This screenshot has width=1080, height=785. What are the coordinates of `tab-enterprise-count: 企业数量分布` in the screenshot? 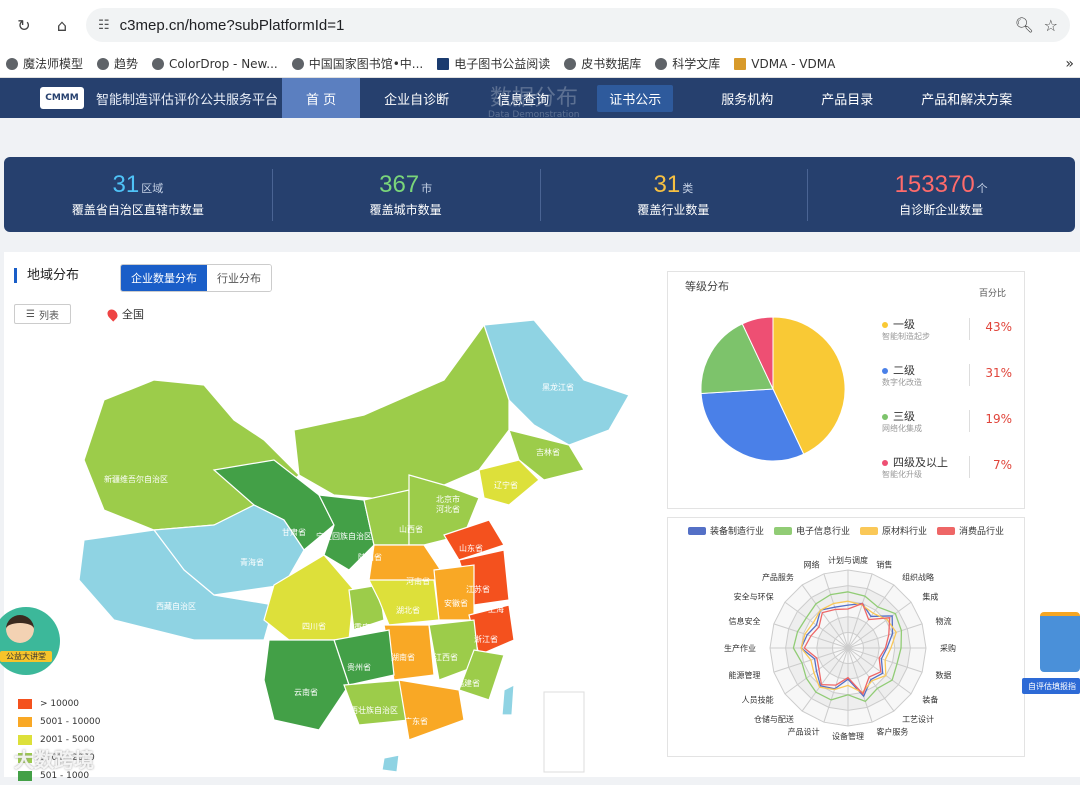 It's located at (164, 278).